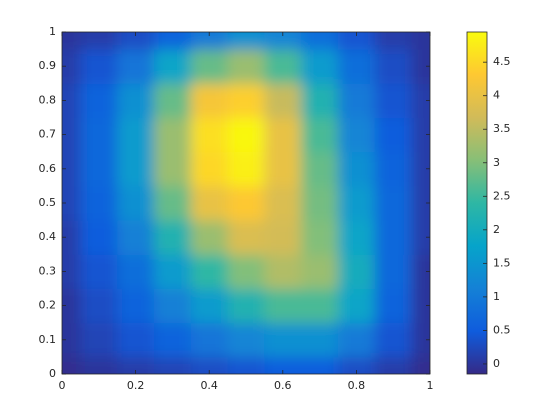 The width and height of the screenshot is (560, 420). Describe the element at coordinates (52, 373) in the screenshot. I see `y-tick-label: 0` at that location.